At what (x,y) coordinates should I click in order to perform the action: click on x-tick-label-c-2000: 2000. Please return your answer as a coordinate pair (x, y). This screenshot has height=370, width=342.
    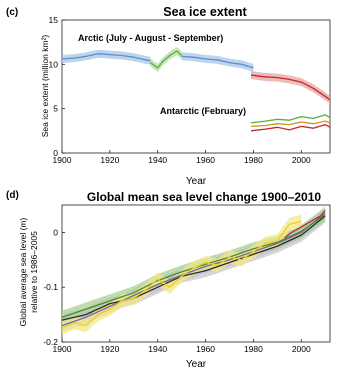
    Looking at the image, I should click on (301, 160).